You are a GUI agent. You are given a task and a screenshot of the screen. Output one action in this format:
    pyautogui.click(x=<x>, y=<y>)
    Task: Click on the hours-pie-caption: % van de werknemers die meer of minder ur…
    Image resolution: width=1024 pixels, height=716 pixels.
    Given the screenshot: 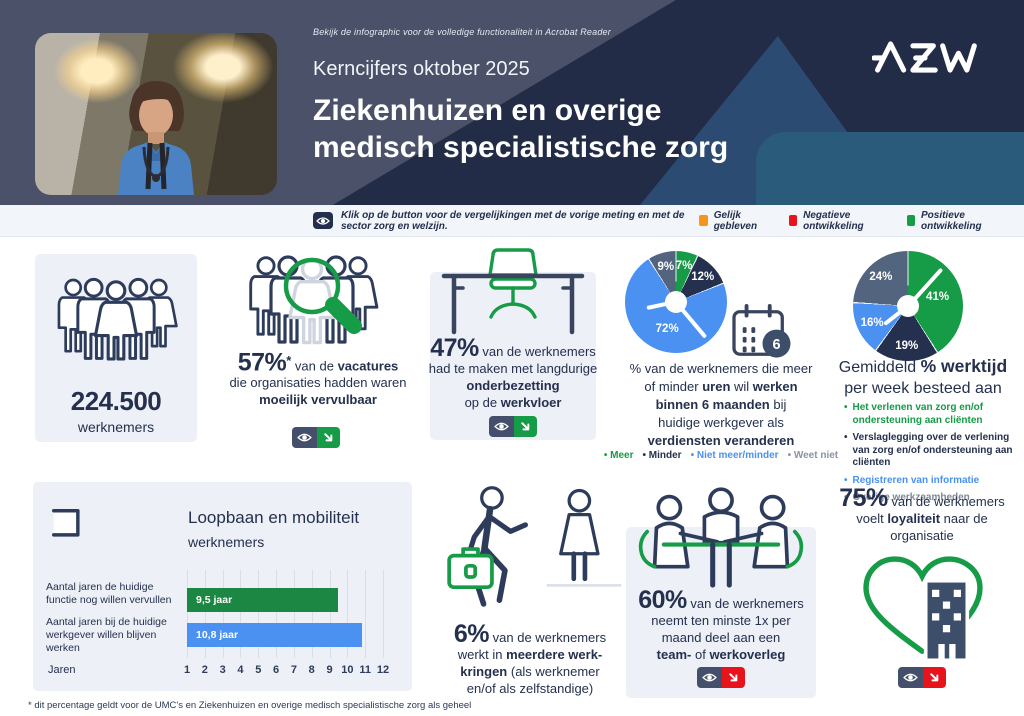 What is the action you would take?
    pyautogui.click(x=721, y=404)
    